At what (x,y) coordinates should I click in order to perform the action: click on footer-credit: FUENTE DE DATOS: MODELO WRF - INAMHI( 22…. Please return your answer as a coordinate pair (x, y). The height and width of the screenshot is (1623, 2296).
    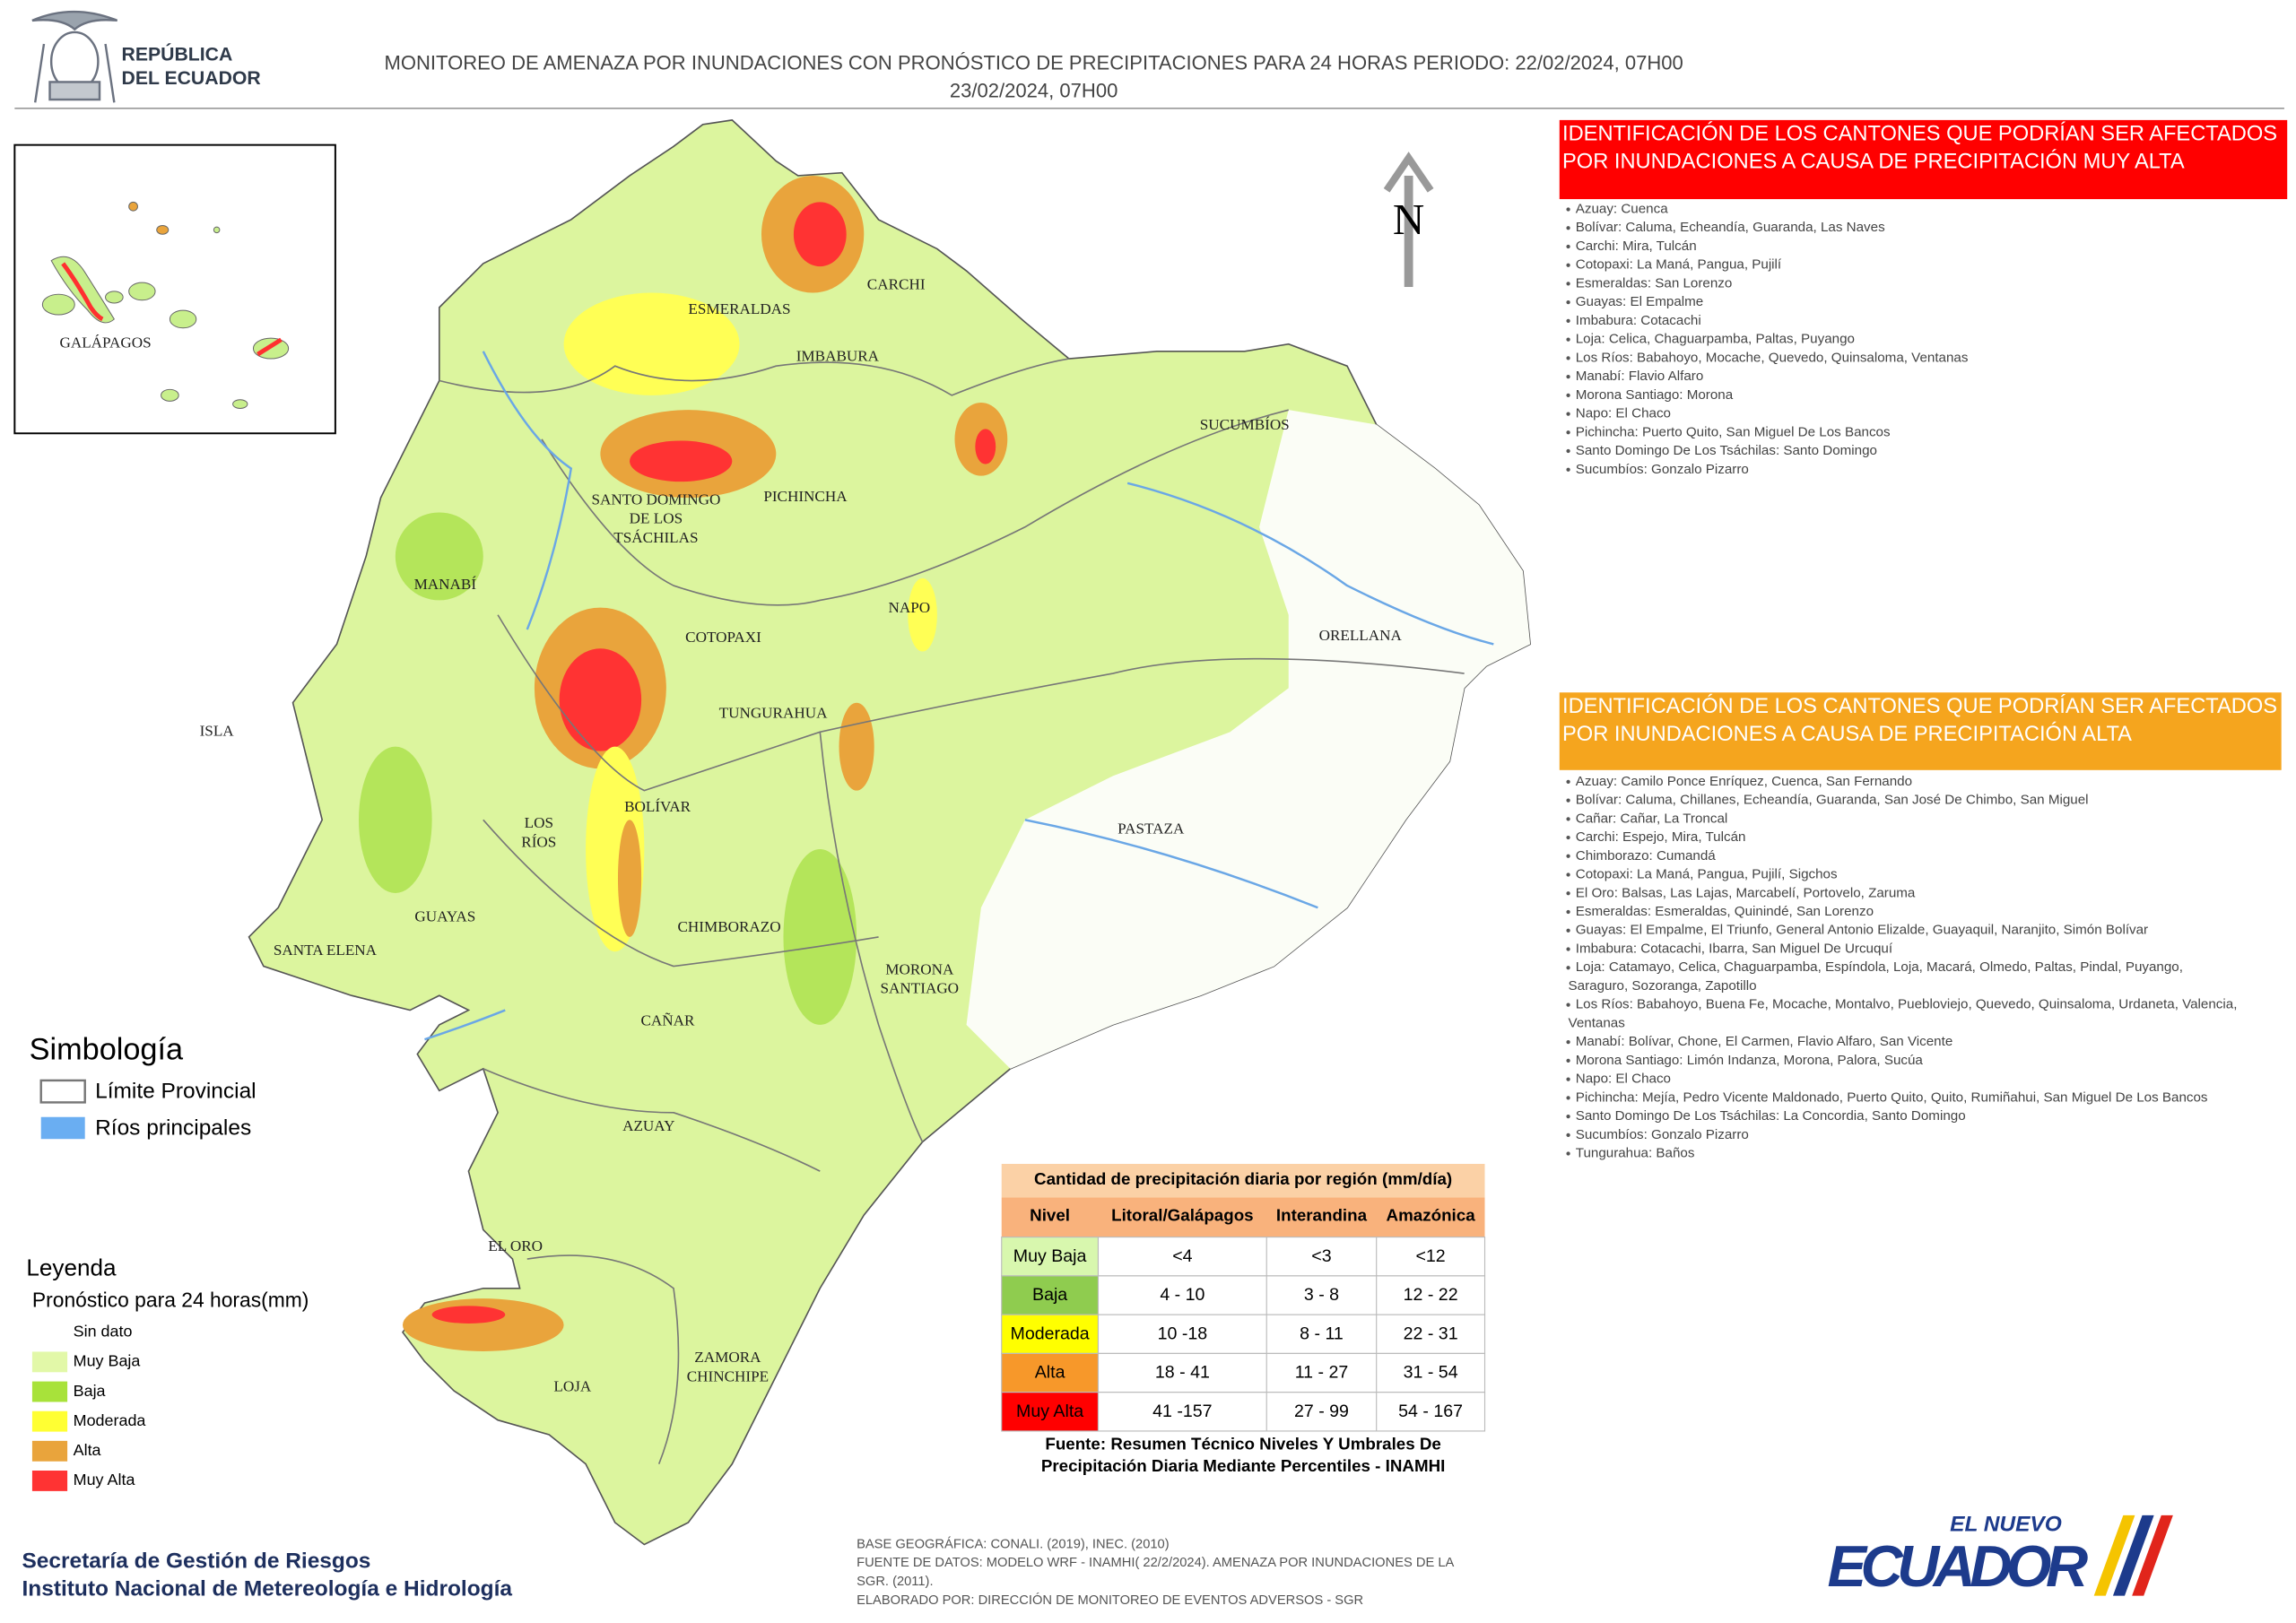
    Looking at the image, I should click on (1155, 1563).